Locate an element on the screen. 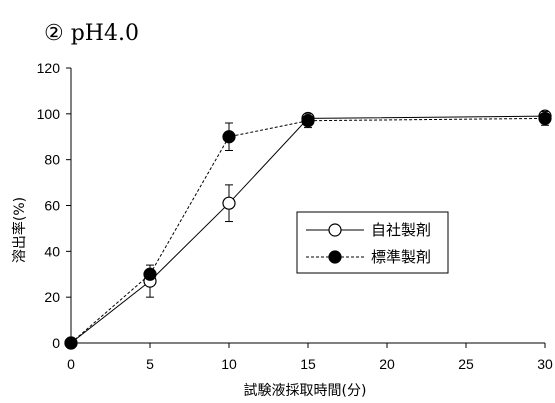 This screenshot has width=555, height=403. legend: 自社製剤 標準製剤 is located at coordinates (372, 242).